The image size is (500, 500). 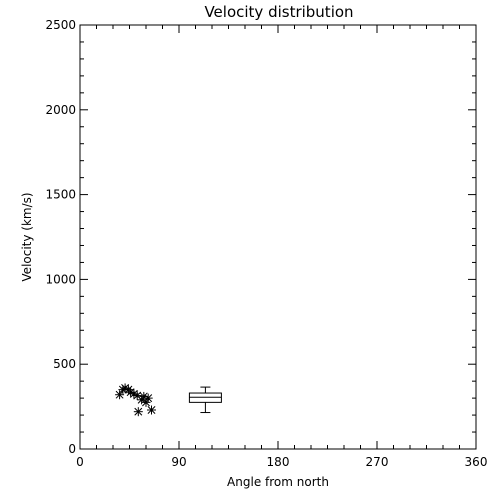 What do you see at coordinates (278, 482) in the screenshot?
I see `x-axis-label: Angle from north` at bounding box center [278, 482].